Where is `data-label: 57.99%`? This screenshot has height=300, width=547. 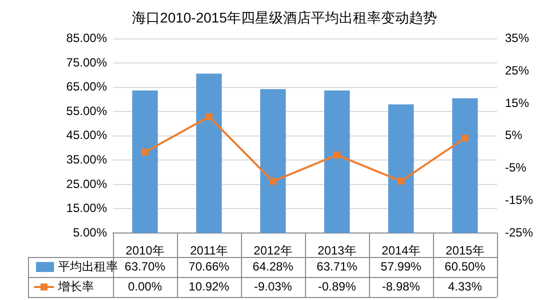
data-label: 57.99% is located at coordinates (401, 266).